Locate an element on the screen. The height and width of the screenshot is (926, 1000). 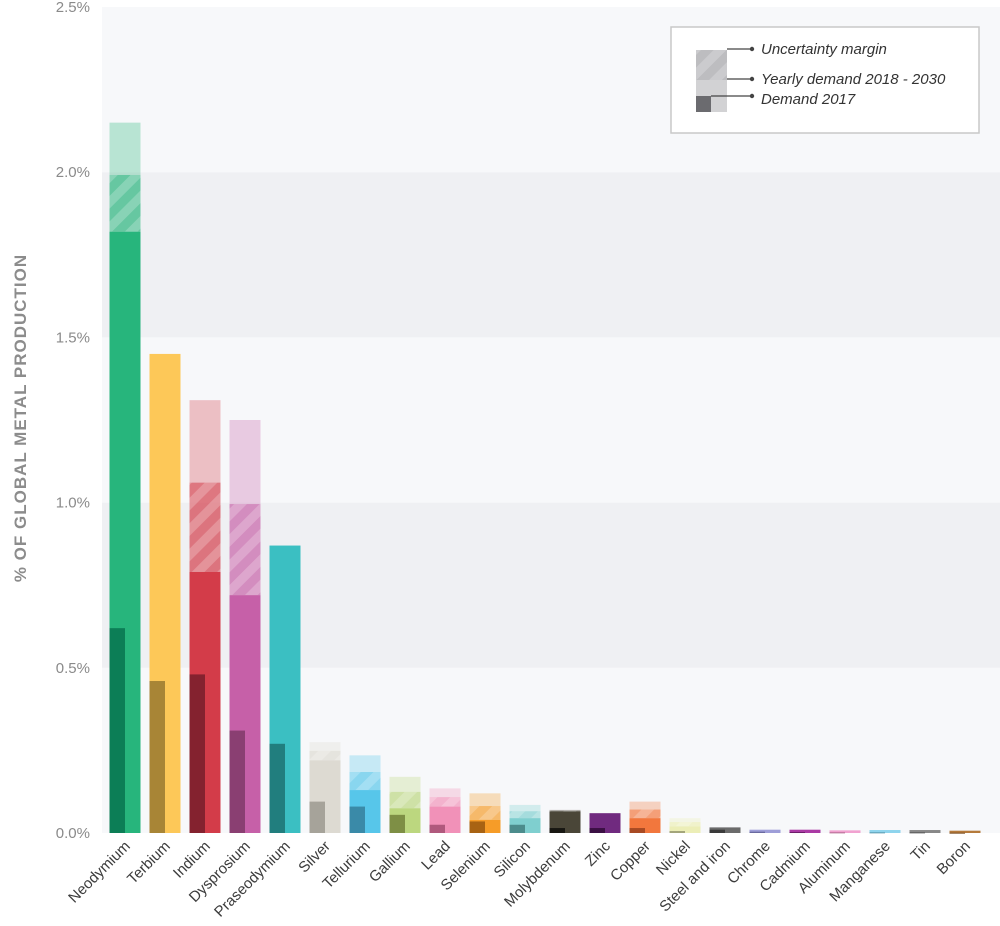
legend-label-uncertainty: Uncertainty margin is located at coordinates (824, 49).